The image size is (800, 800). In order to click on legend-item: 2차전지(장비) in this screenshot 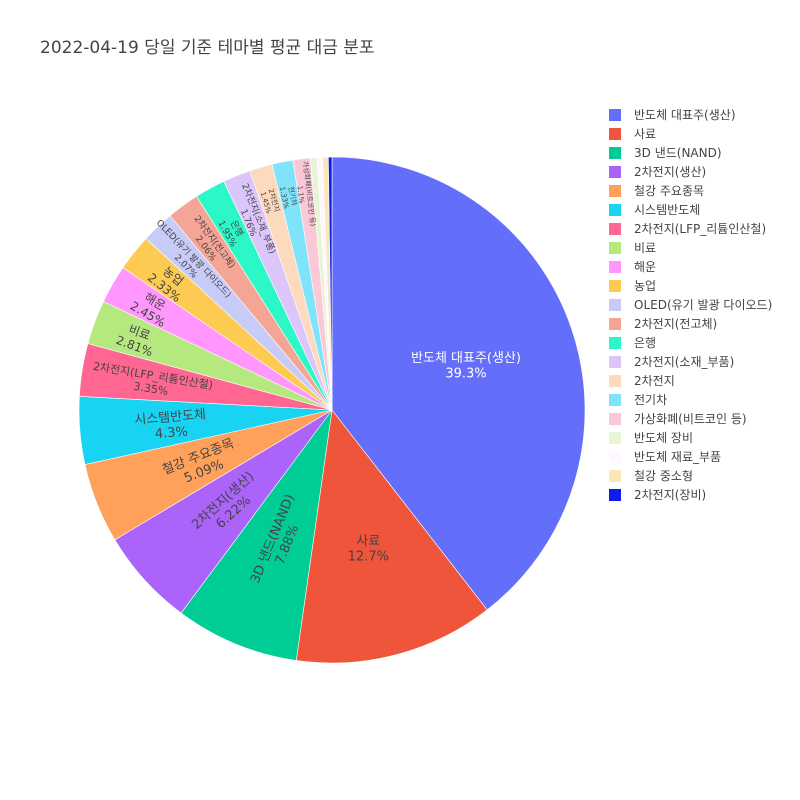, I will do `click(690, 494)`.